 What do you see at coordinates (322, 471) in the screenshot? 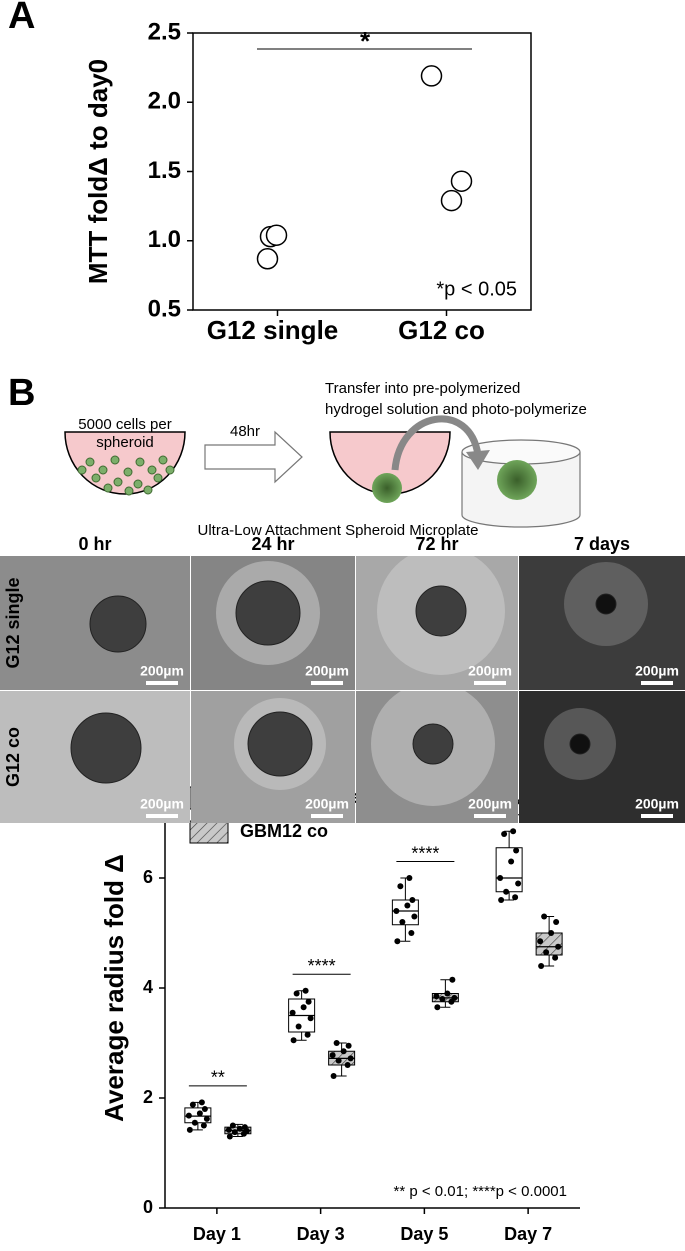
I see `schematic` at bounding box center [322, 471].